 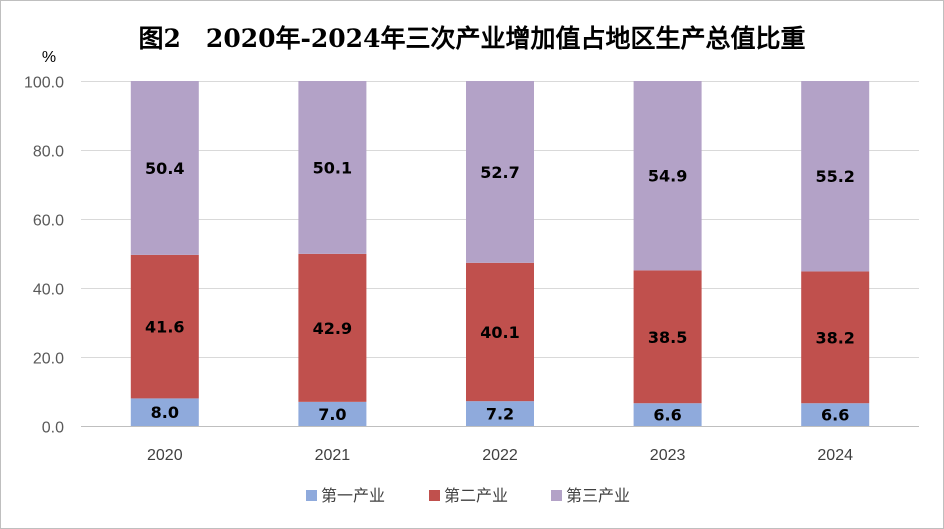 I want to click on y-axis-ticks: 0.0 20.0 40.0 60.0 80.0 100.0, so click(x=44, y=256).